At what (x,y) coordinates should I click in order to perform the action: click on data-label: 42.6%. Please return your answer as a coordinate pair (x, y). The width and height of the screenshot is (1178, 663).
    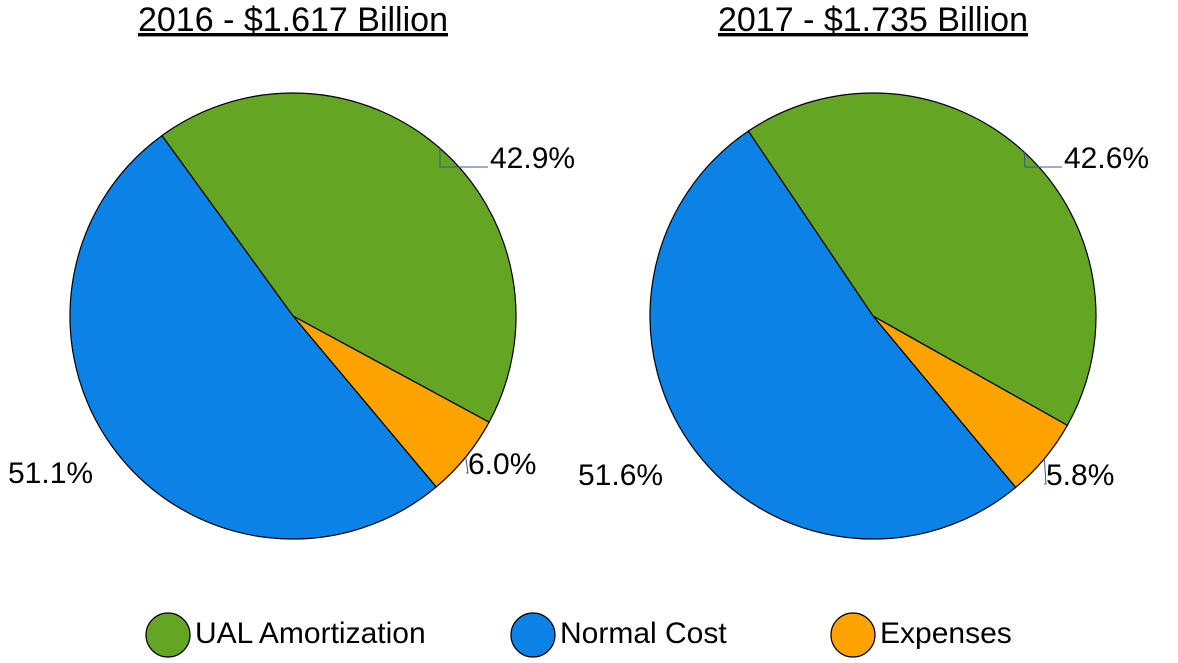
    Looking at the image, I should click on (1106, 158).